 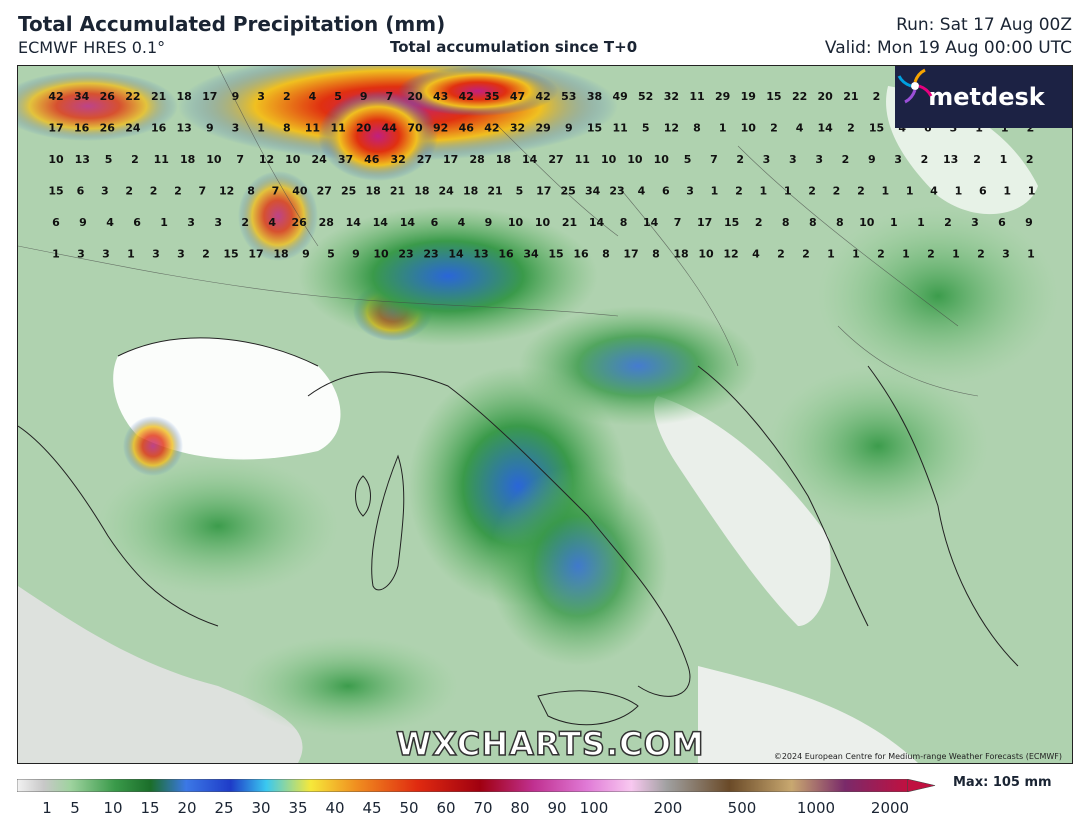 What do you see at coordinates (75, 808) in the screenshot?
I see `colorbar-tick-label: 5` at bounding box center [75, 808].